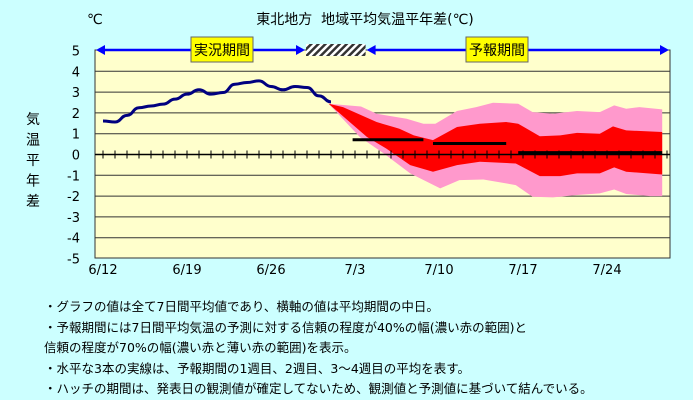  I want to click on y-tick-label: -2, so click(73, 197).